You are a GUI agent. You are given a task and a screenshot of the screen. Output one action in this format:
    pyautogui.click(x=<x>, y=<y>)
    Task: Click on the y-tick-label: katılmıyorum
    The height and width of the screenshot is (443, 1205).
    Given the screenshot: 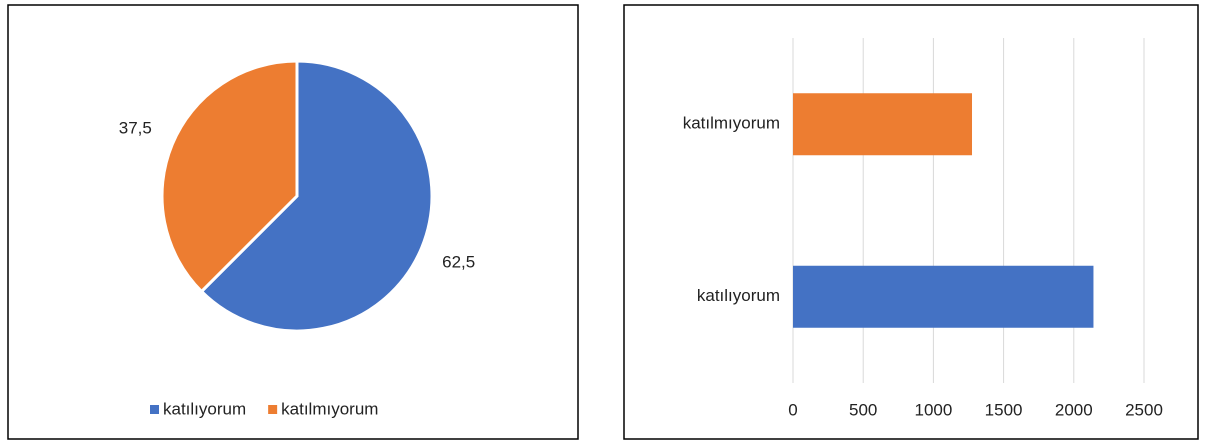 What is the action you would take?
    pyautogui.click(x=731, y=123)
    